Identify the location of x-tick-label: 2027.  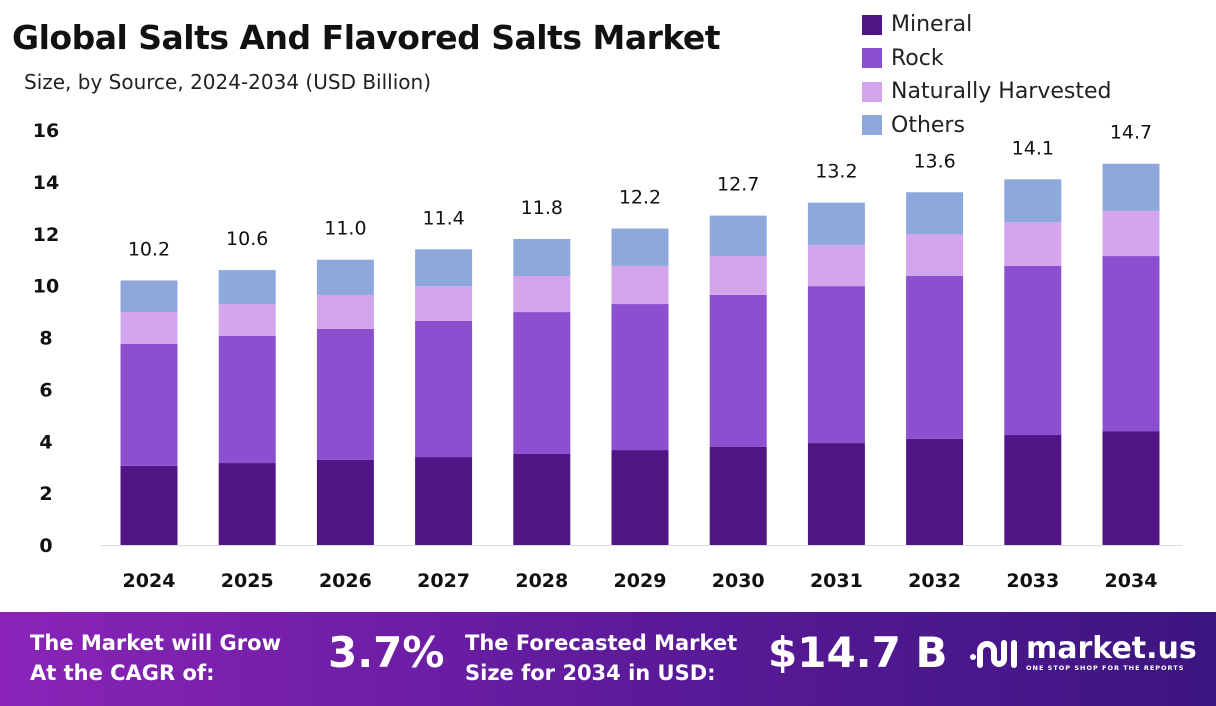
(443, 581).